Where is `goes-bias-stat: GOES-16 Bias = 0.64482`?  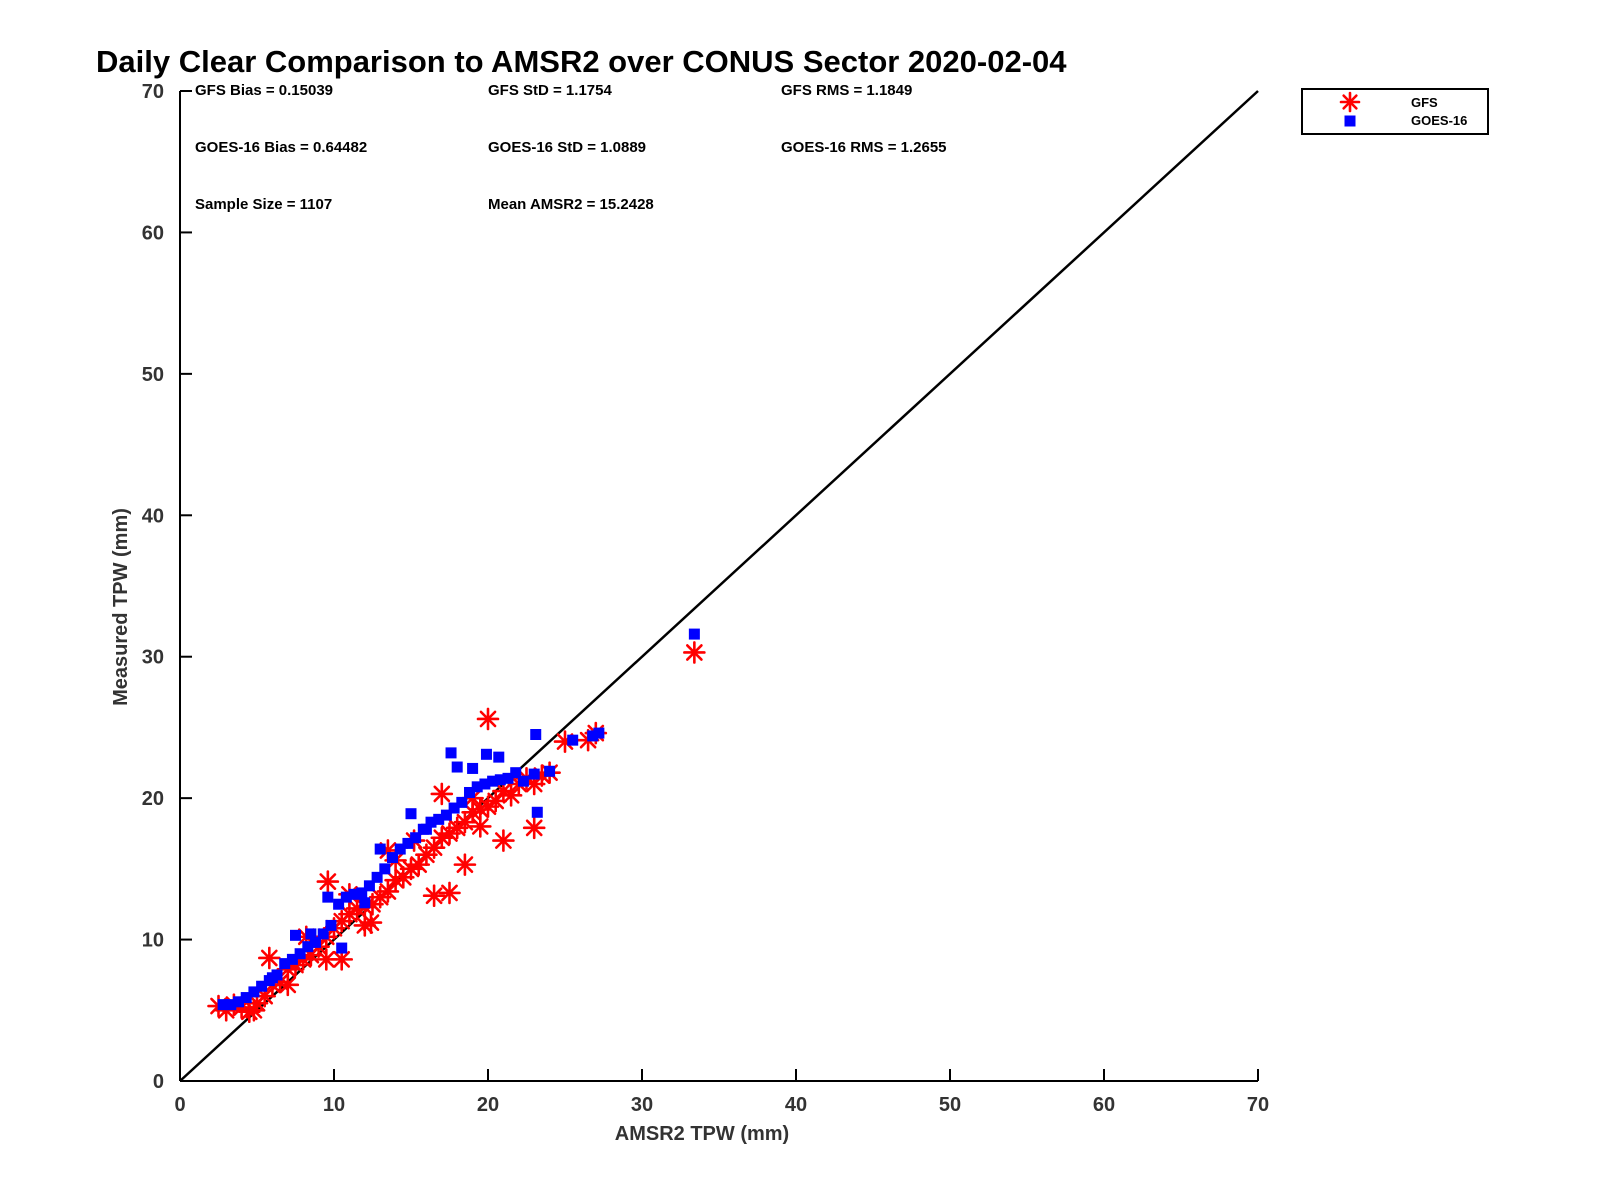
goes-bias-stat: GOES-16 Bias = 0.64482 is located at coordinates (281, 147).